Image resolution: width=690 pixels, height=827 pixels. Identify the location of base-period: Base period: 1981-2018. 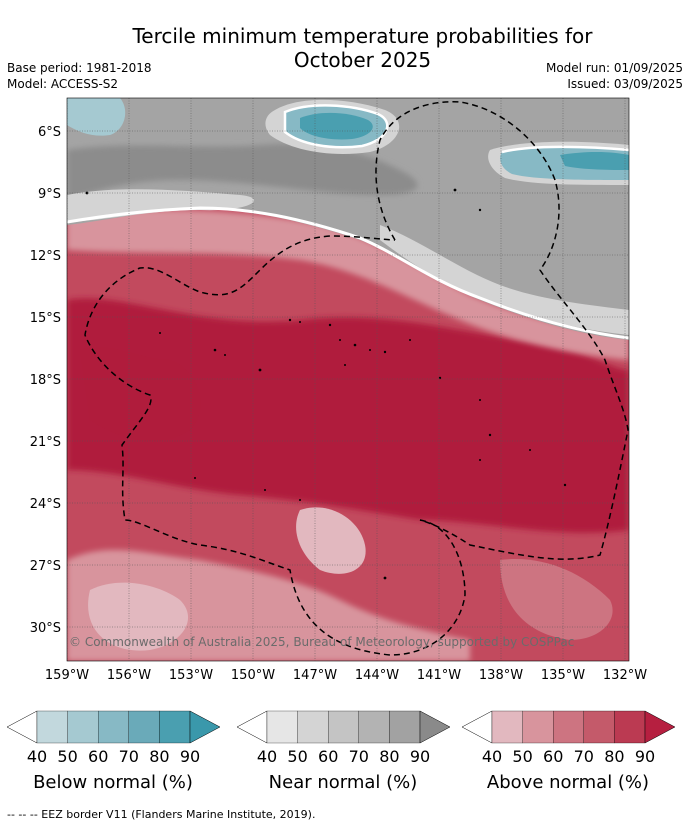
(79, 68).